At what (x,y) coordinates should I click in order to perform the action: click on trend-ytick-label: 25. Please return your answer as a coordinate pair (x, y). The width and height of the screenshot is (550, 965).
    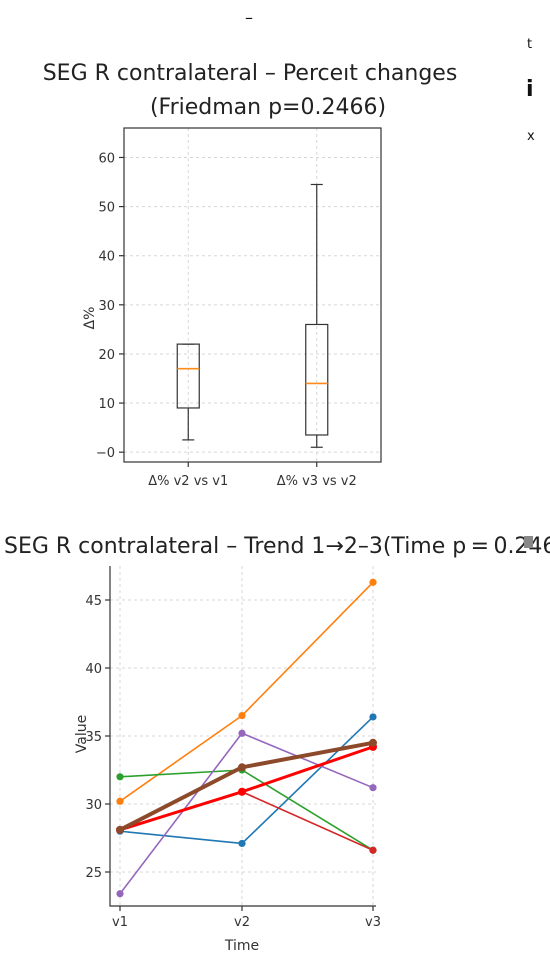
    Looking at the image, I should click on (93, 873).